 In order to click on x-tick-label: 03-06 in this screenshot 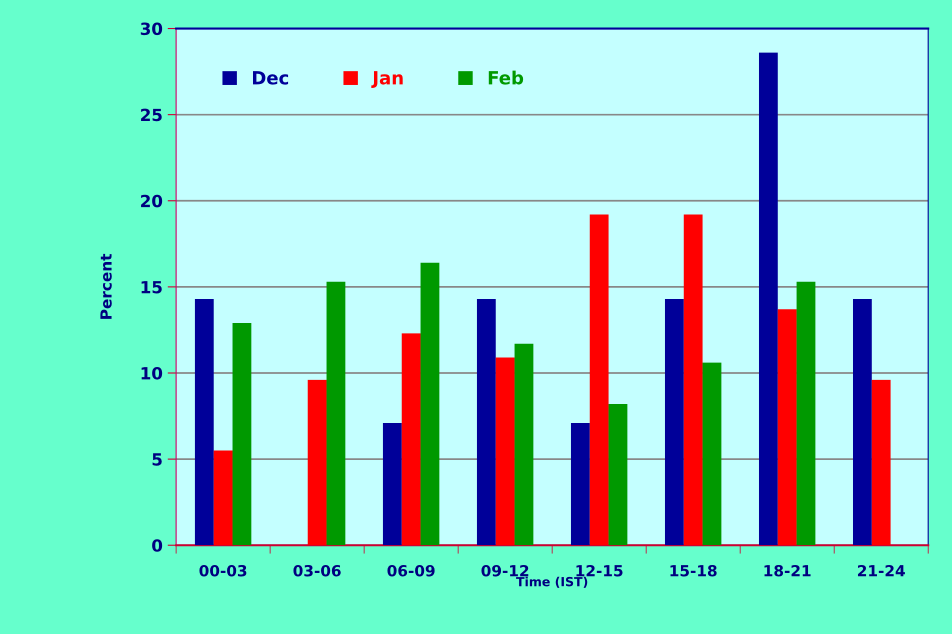, I will do `click(317, 570)`.